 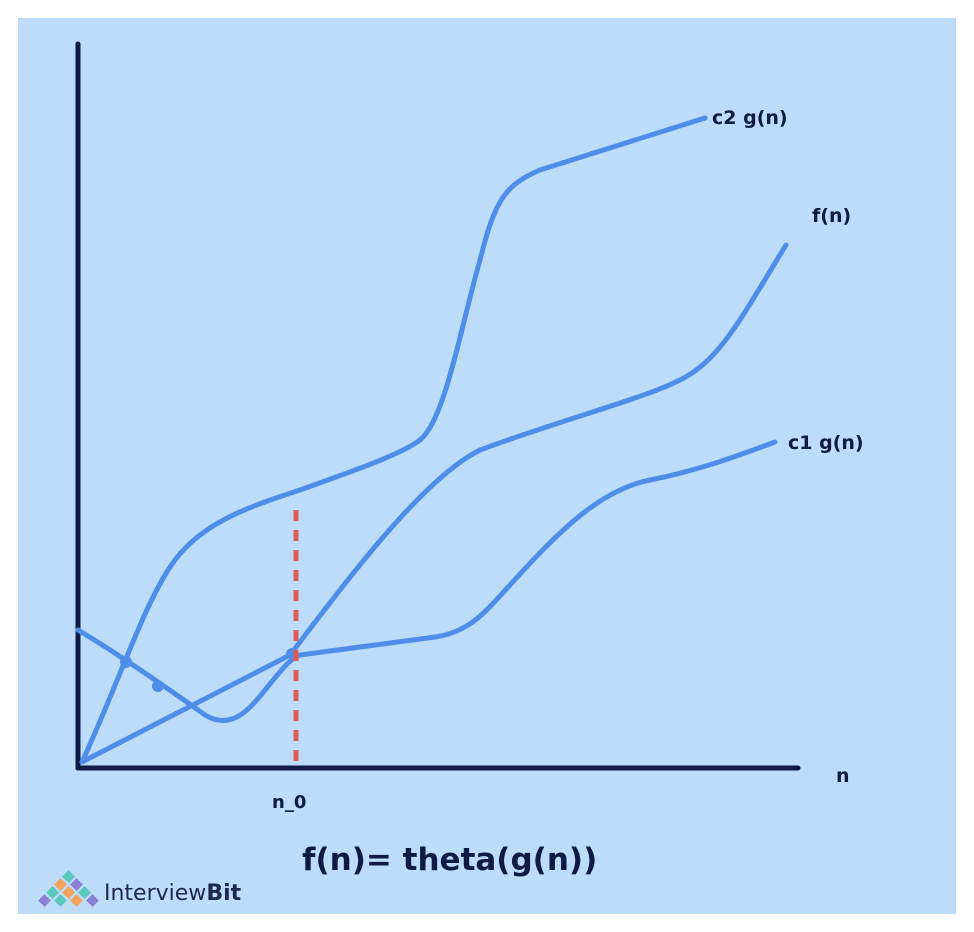 What do you see at coordinates (68, 888) in the screenshot?
I see `logo-mark-icon` at bounding box center [68, 888].